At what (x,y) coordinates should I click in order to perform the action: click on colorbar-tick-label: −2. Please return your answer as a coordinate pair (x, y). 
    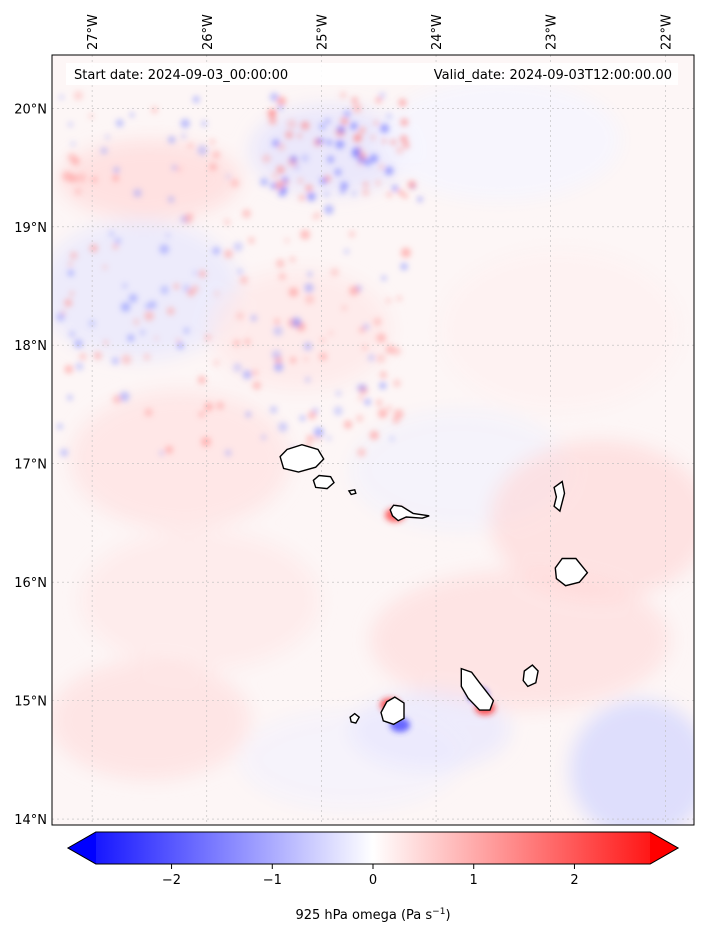
    Looking at the image, I should click on (171, 880).